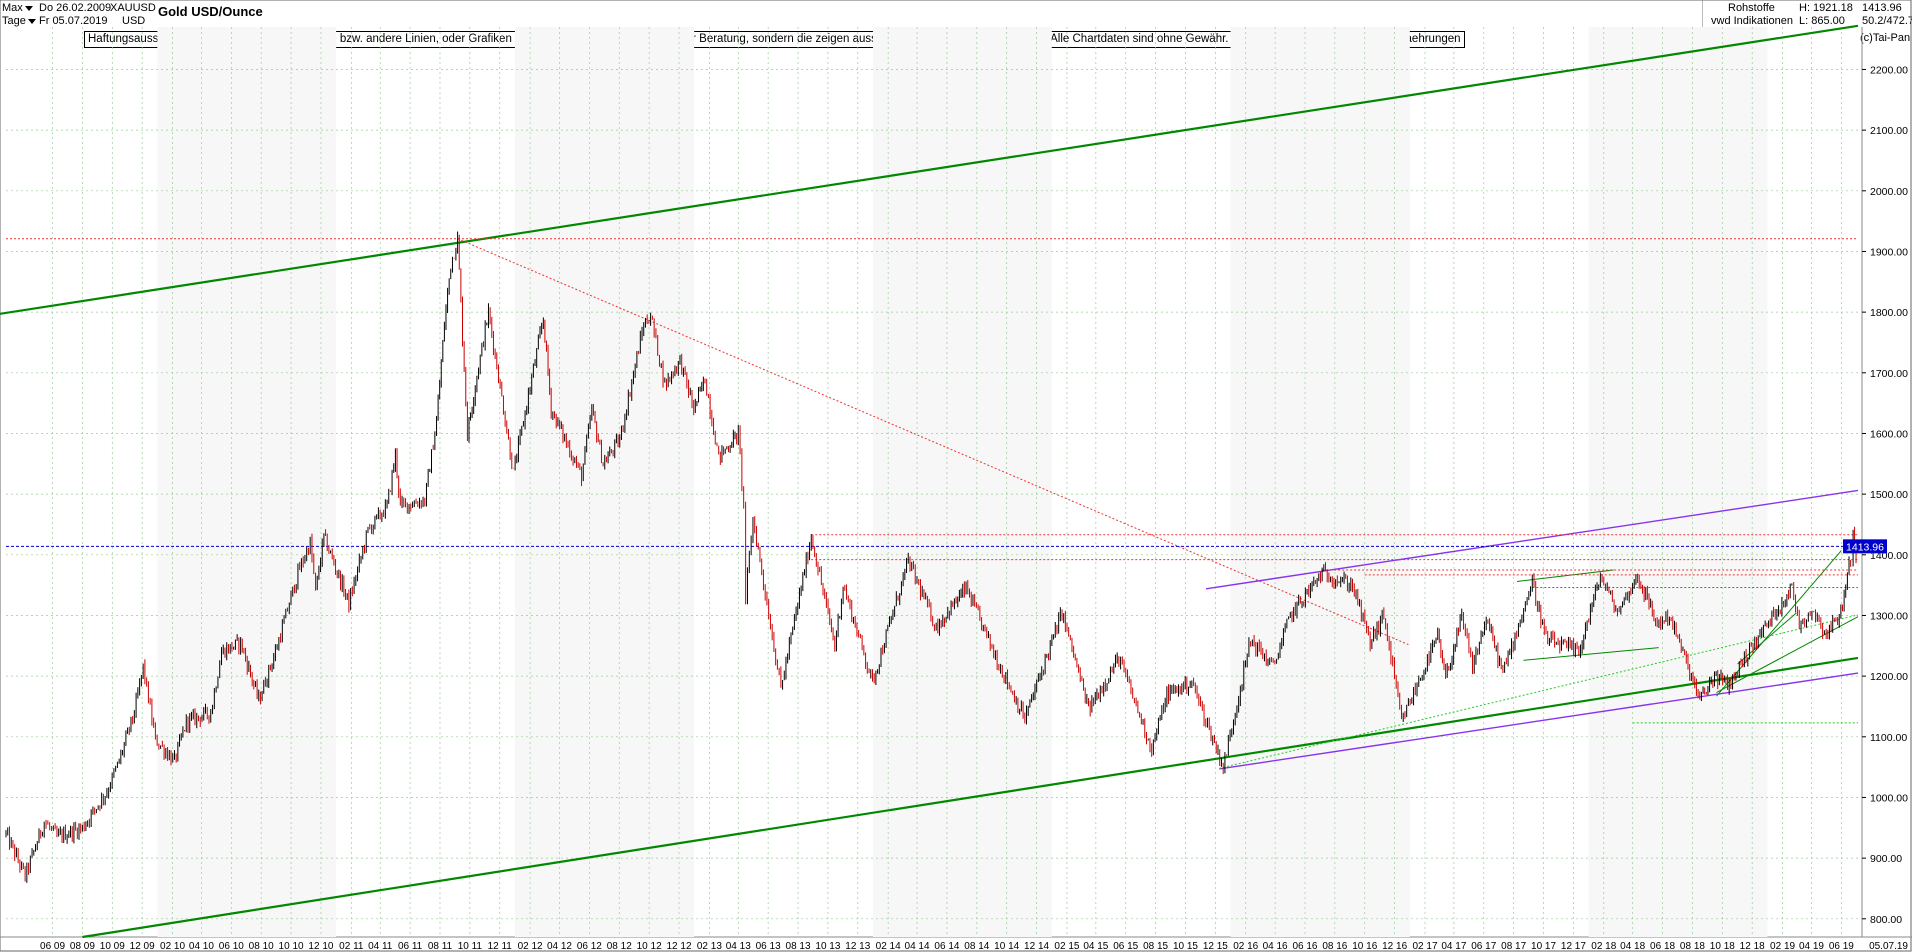 The image size is (1912, 952). What do you see at coordinates (291, 946) in the screenshot?
I see `x-tick-label: 10 10` at bounding box center [291, 946].